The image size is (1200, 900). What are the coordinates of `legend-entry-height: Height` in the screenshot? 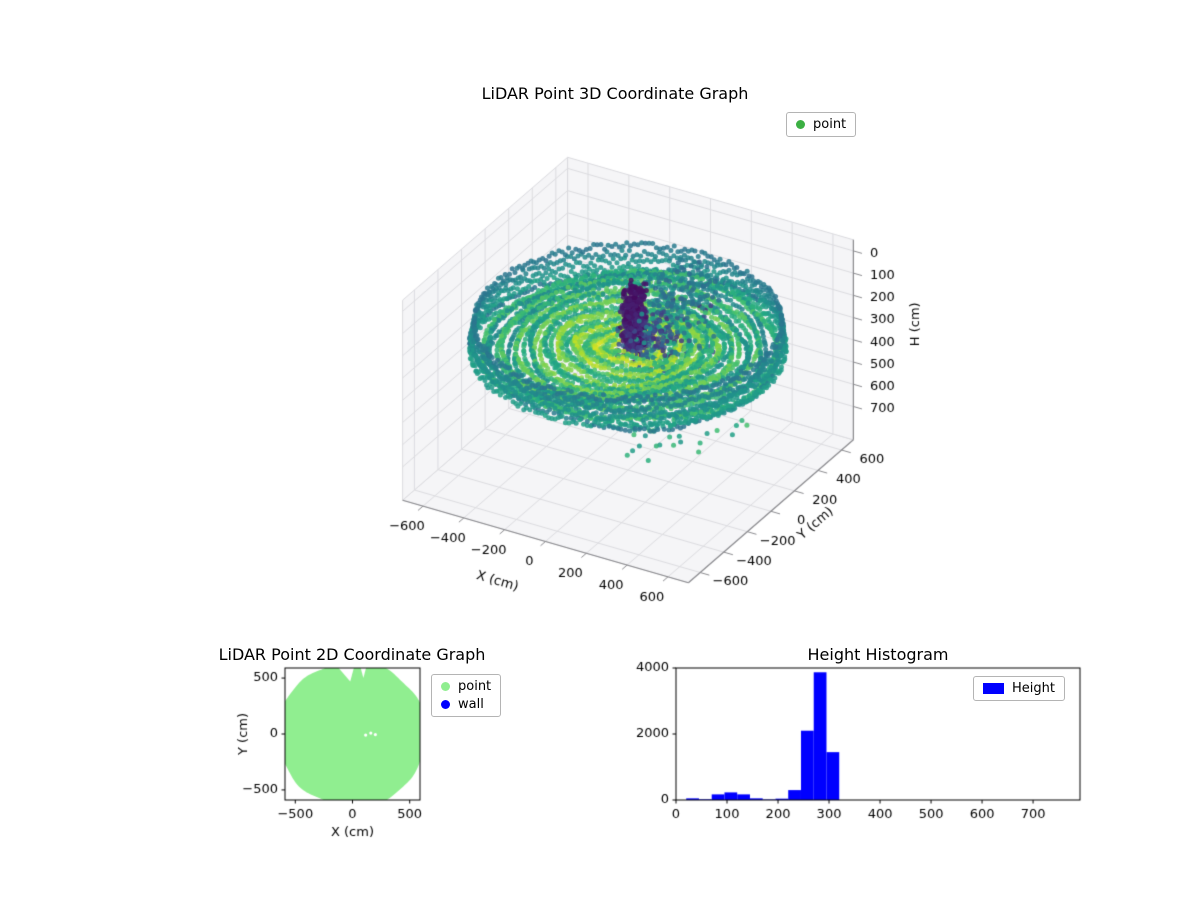 It's located at (1019, 688).